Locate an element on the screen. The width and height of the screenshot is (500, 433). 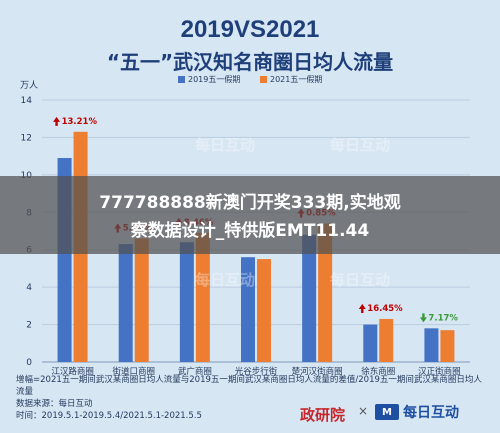
logo-meiri: M 每日互动 is located at coordinates (417, 412).